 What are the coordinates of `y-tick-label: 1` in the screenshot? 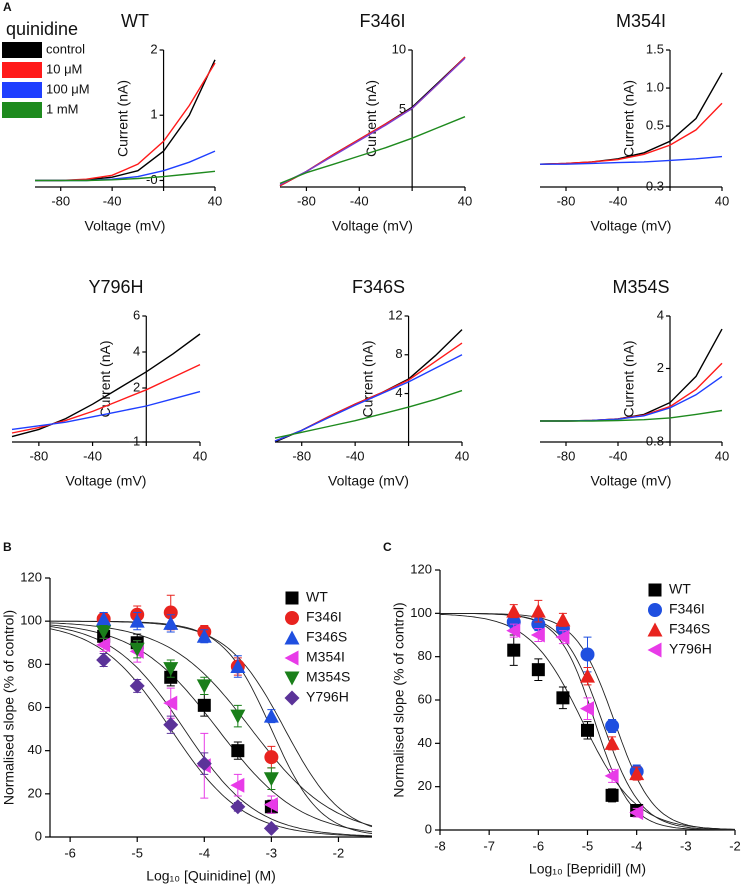 It's located at (153, 114).